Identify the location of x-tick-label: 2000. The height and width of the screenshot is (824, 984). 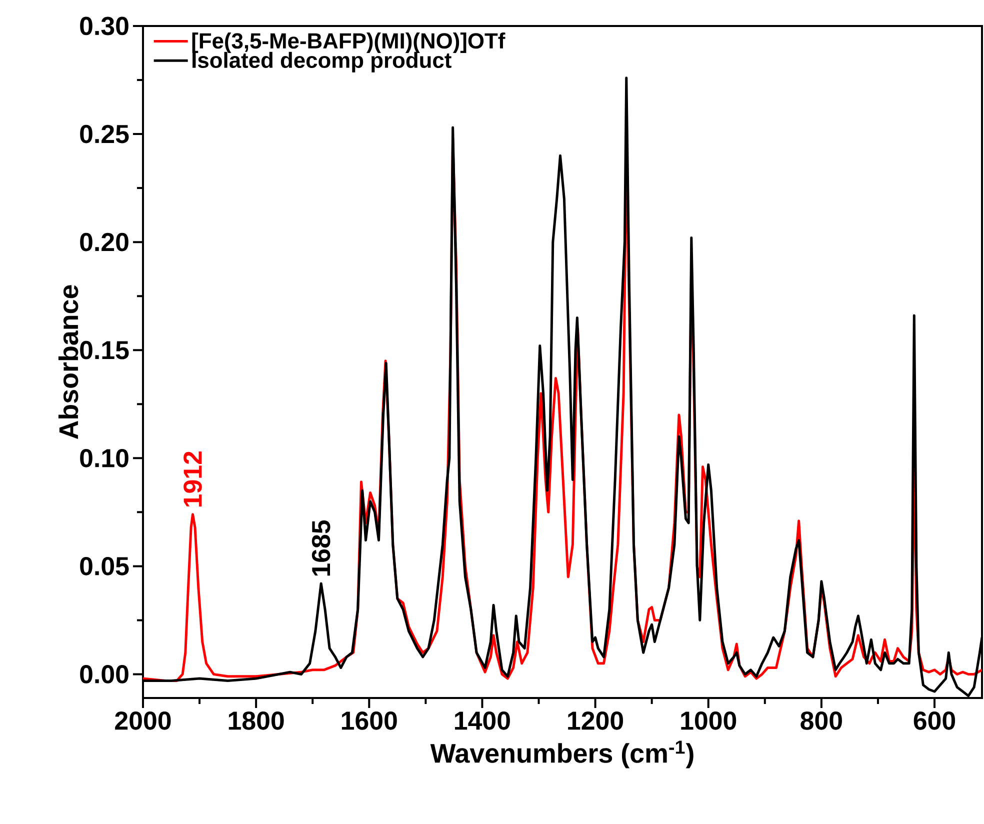
(143, 721).